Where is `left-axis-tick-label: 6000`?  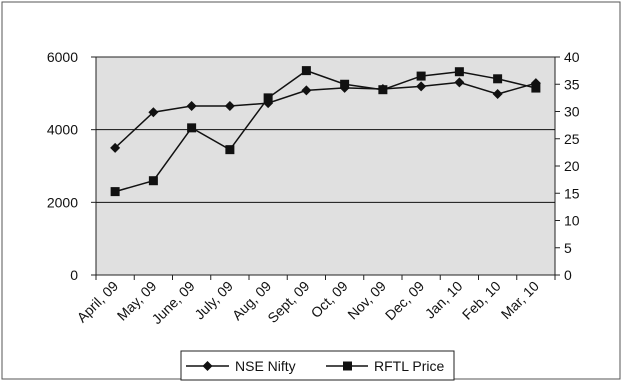 left-axis-tick-label: 6000 is located at coordinates (62, 57).